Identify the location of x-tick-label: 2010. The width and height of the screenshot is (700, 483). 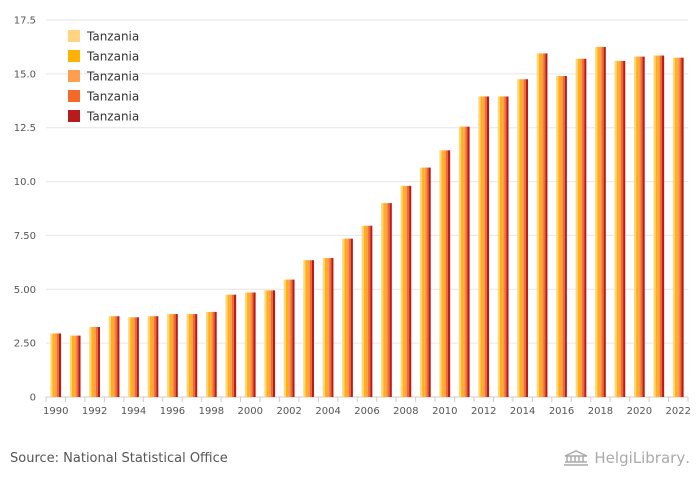
(444, 411).